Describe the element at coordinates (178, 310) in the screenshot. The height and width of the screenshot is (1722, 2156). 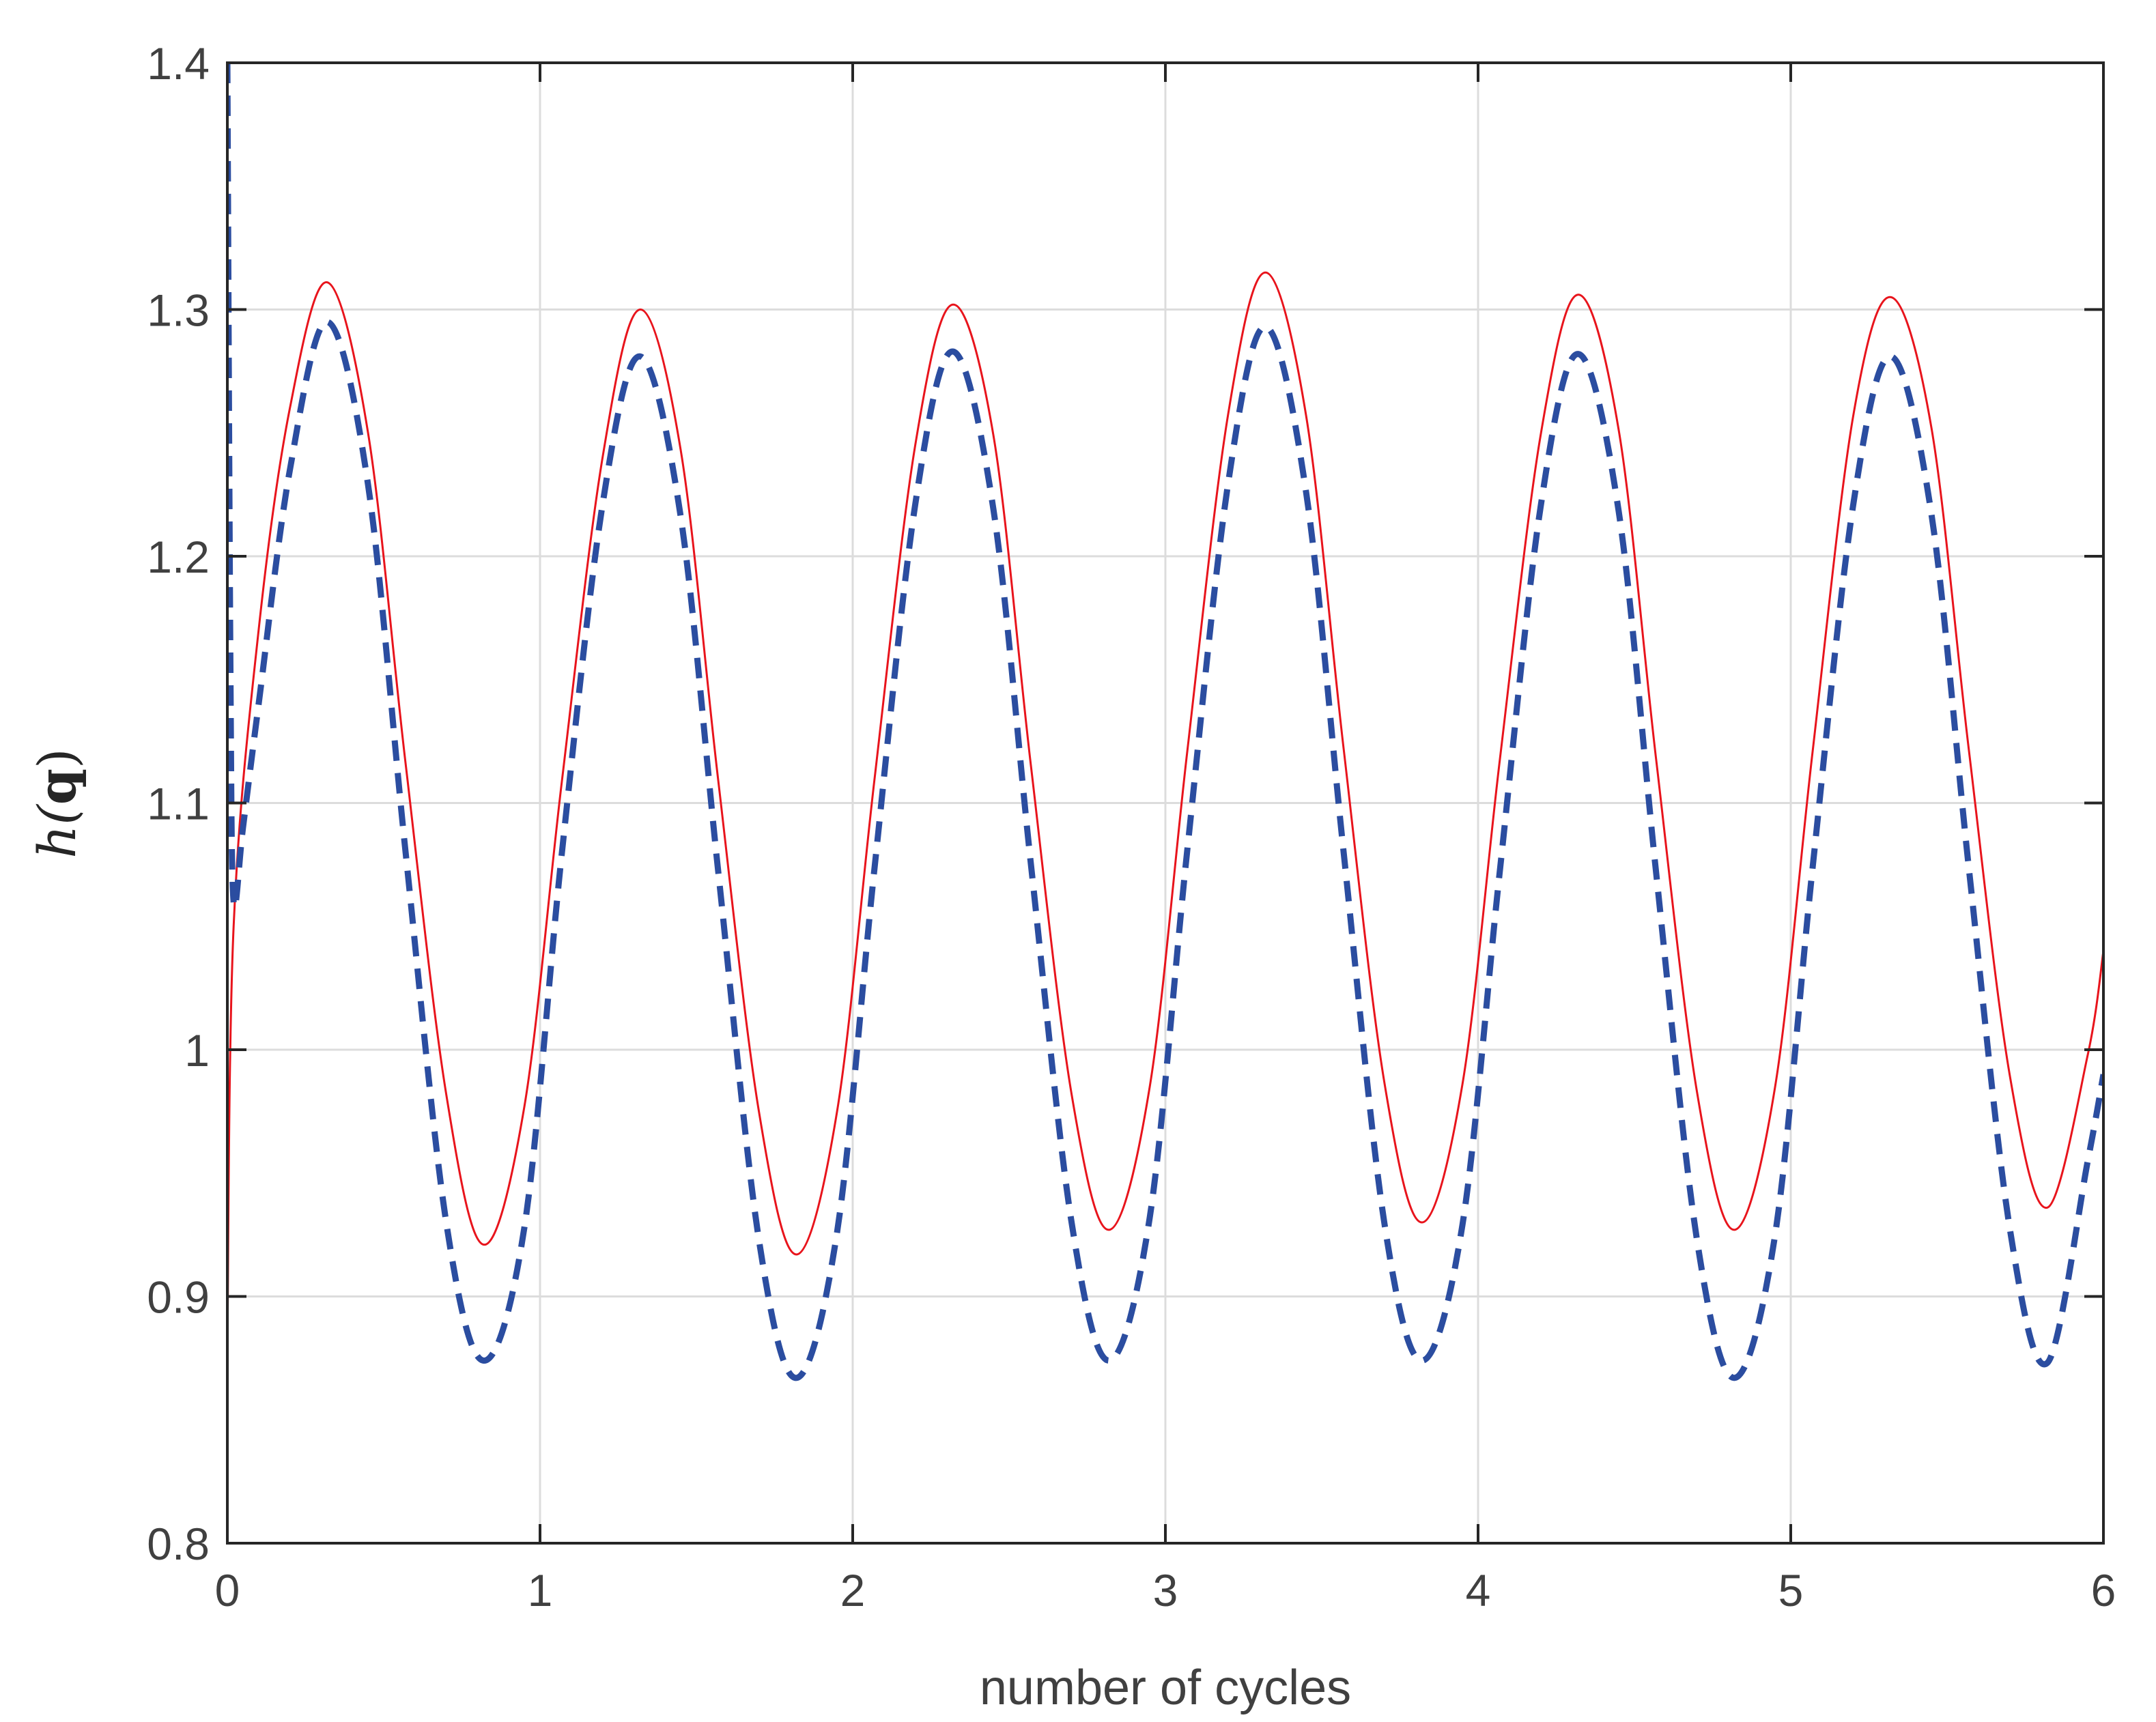
I see `y-tick-label: 1.3` at that location.